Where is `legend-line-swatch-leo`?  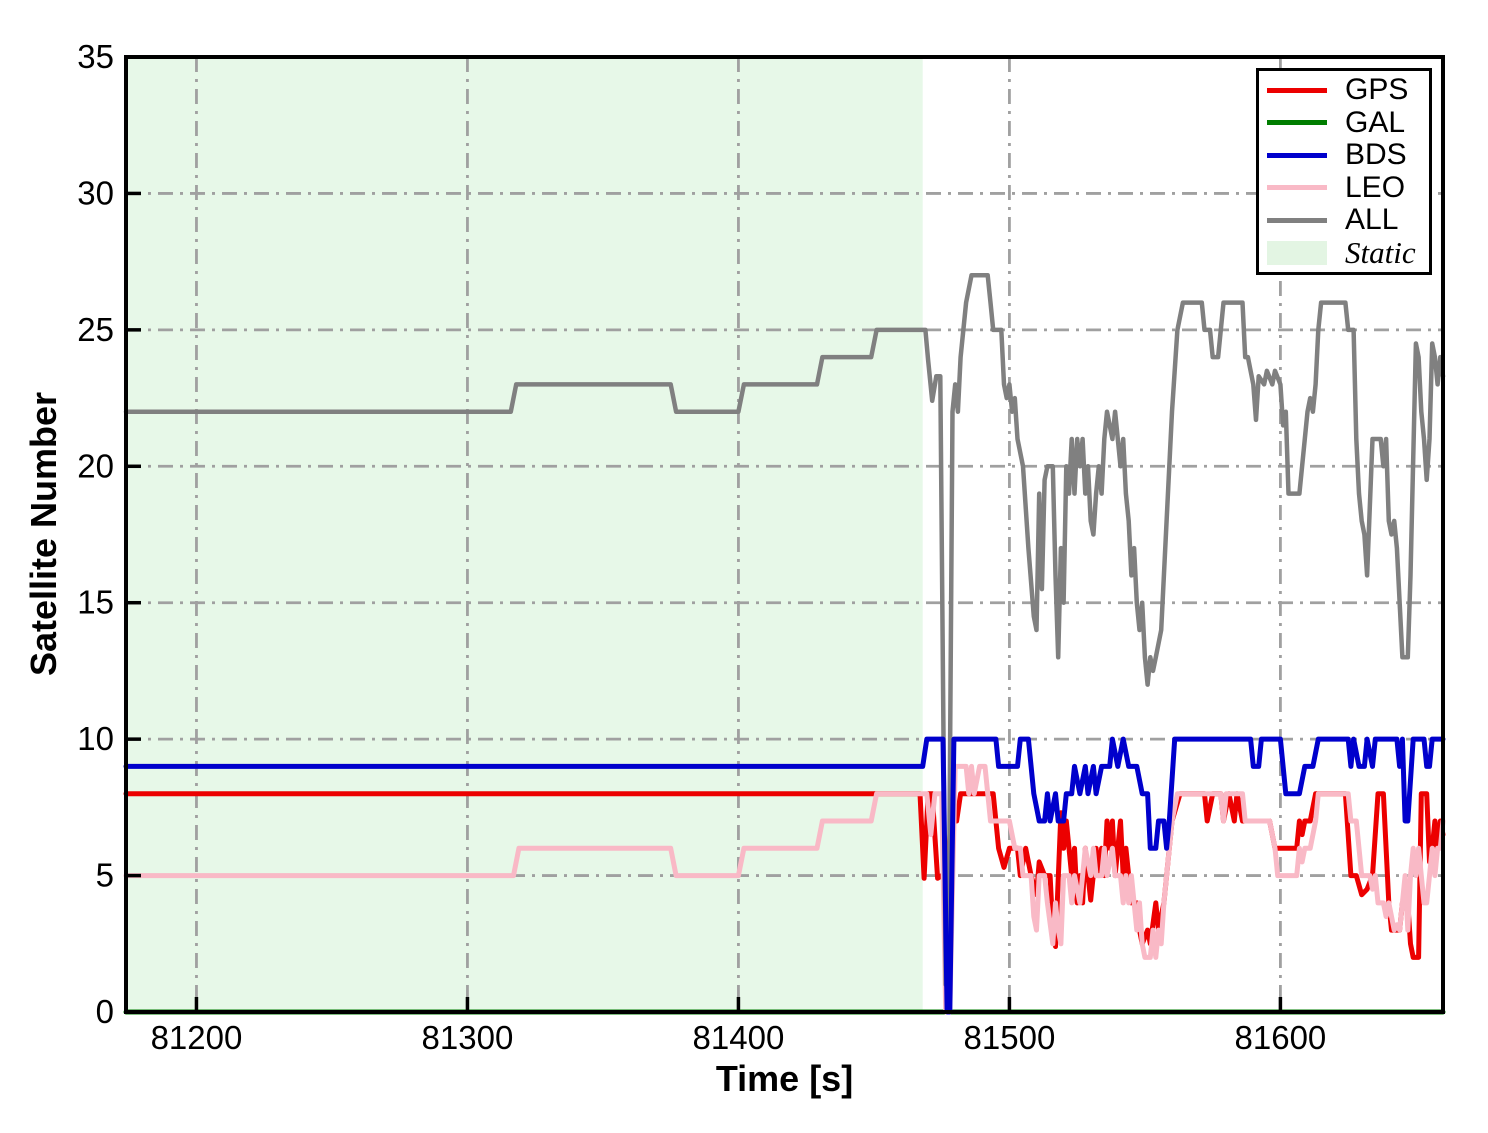
legend-line-swatch-leo is located at coordinates (1297, 188).